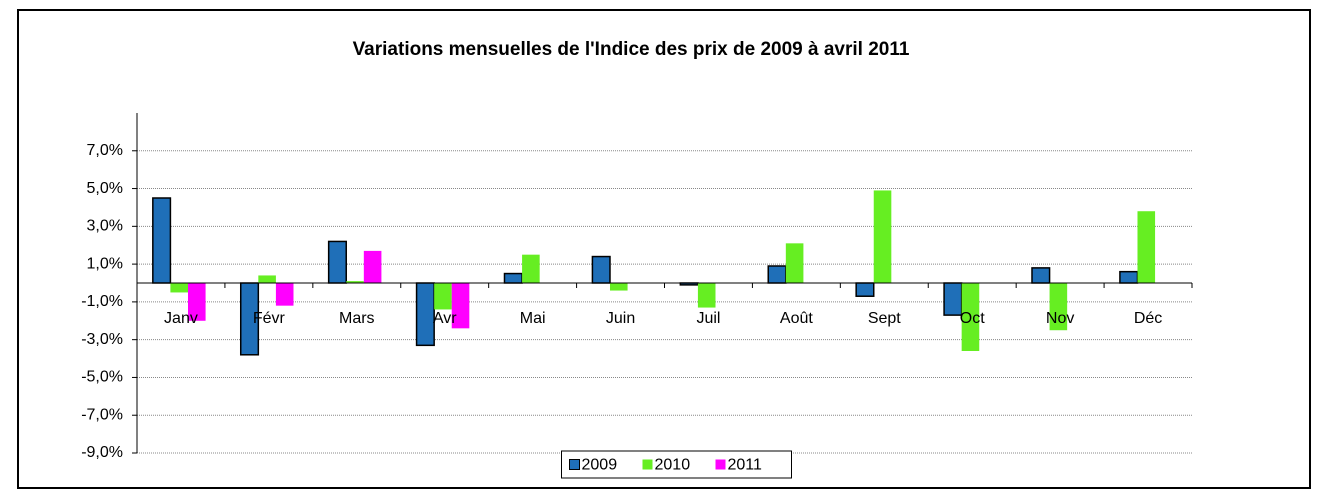  I want to click on x-tick-label: Août, so click(796, 318).